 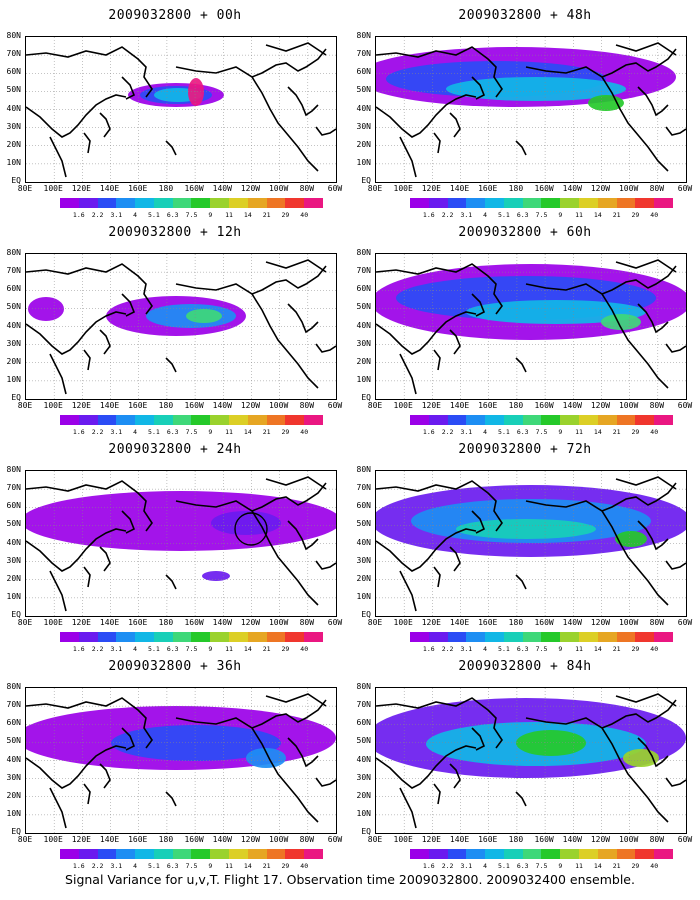 I want to click on longitude-label: 100W, so click(x=278, y=622).